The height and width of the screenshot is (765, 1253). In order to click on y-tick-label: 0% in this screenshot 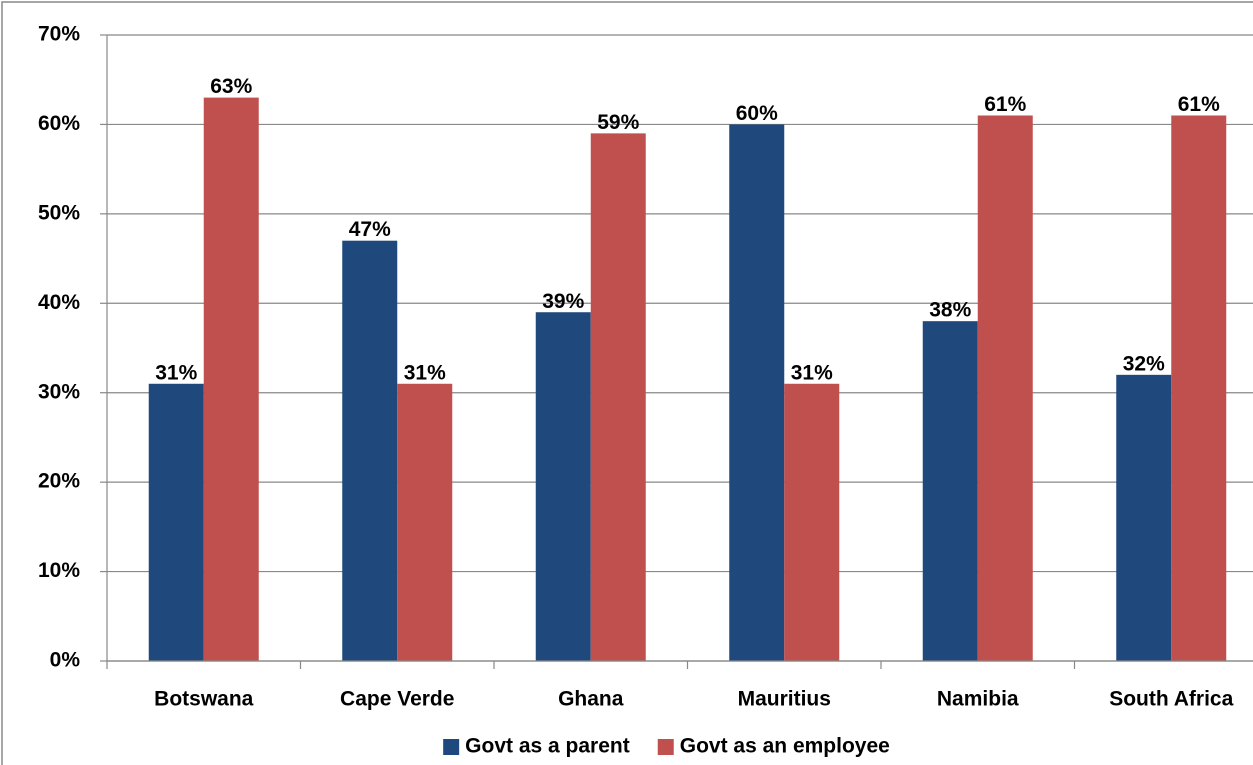, I will do `click(65, 660)`.